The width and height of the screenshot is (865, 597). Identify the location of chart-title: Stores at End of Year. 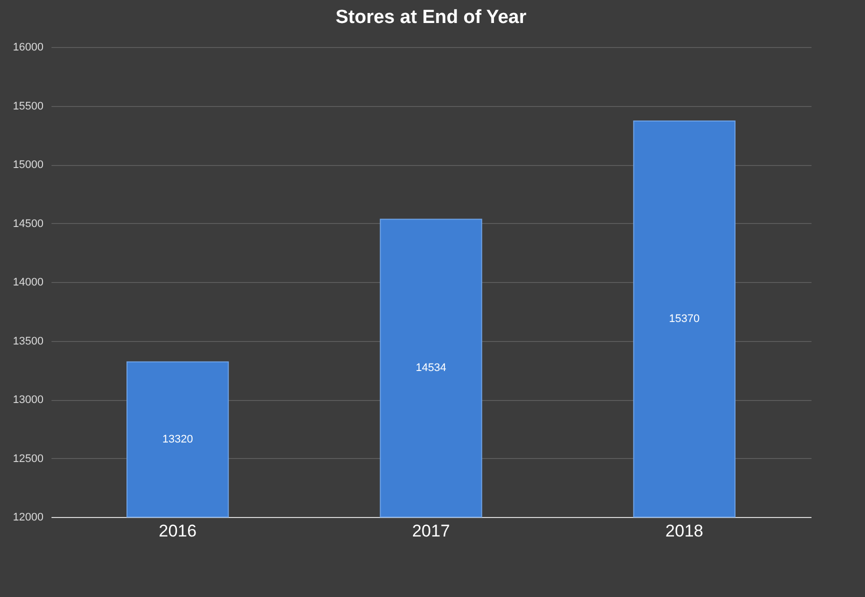
(431, 17).